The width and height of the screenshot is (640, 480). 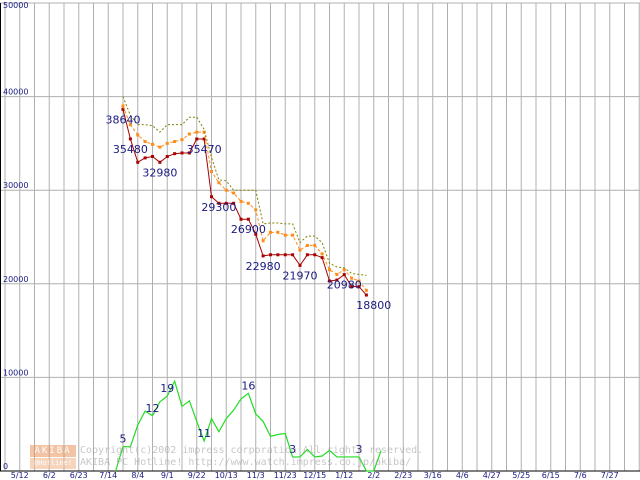 I want to click on logo-top-text: AKIBA, so click(x=53, y=451).